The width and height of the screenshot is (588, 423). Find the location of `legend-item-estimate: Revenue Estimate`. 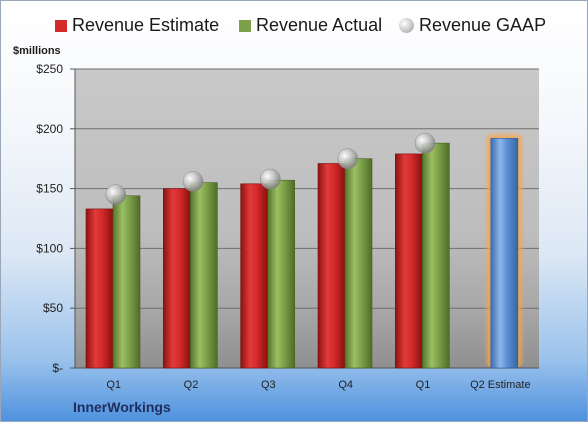

legend-item-estimate: Revenue Estimate is located at coordinates (137, 25).